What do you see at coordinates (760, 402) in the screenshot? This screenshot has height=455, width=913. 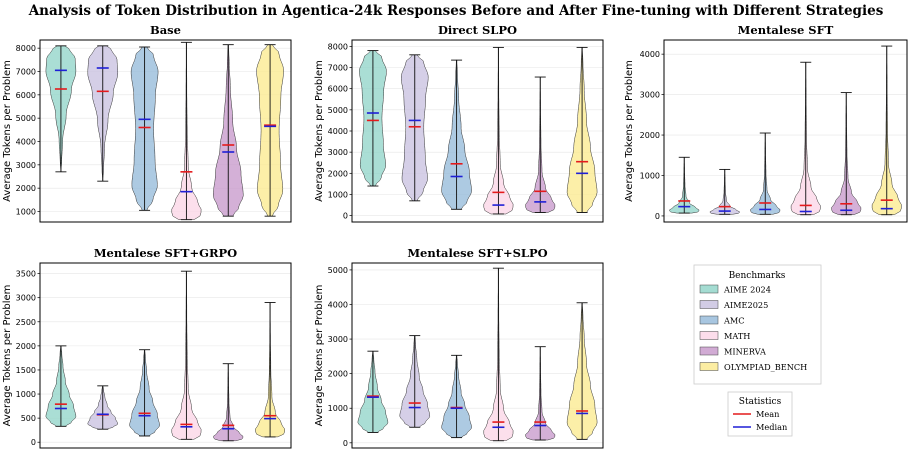 I see `statistics-legend-title: Statistics` at bounding box center [760, 402].